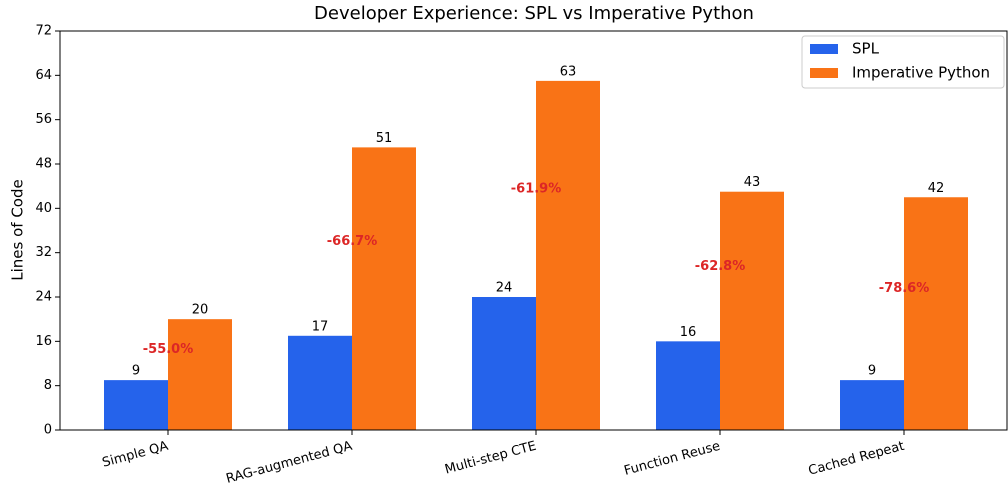 The image size is (1008, 490). What do you see at coordinates (720, 266) in the screenshot?
I see `annotation: -62.8%` at bounding box center [720, 266].